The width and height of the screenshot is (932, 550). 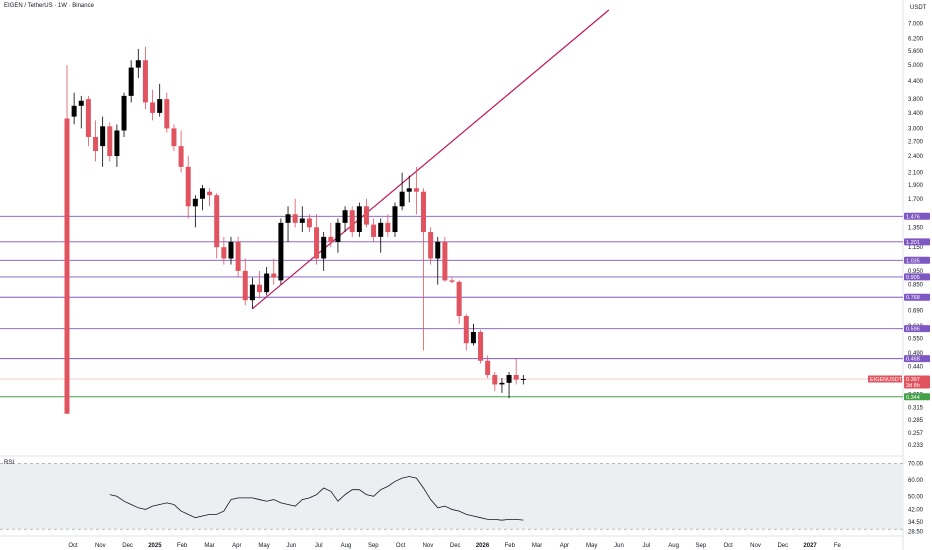 What do you see at coordinates (913, 360) in the screenshot?
I see `level-tag-label: 0.468` at bounding box center [913, 360].